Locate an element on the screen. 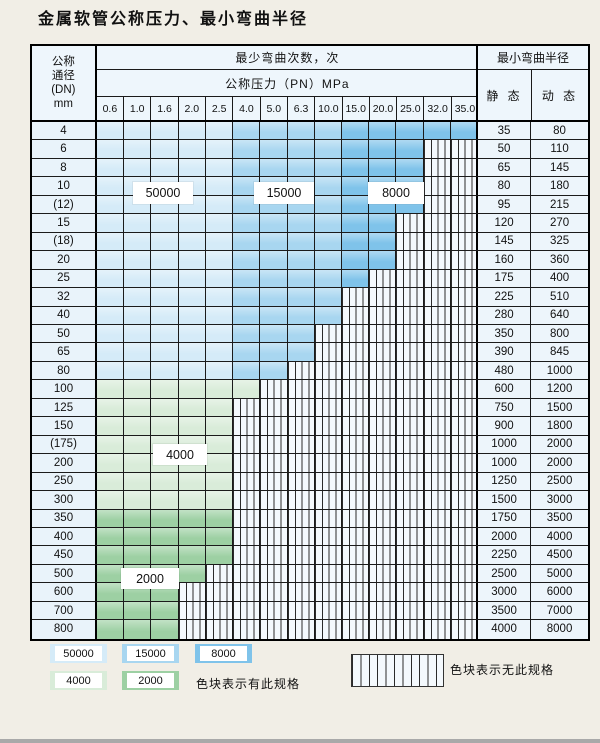 The height and width of the screenshot is (743, 600). table-row: 350 1750 3500 is located at coordinates (310, 518).